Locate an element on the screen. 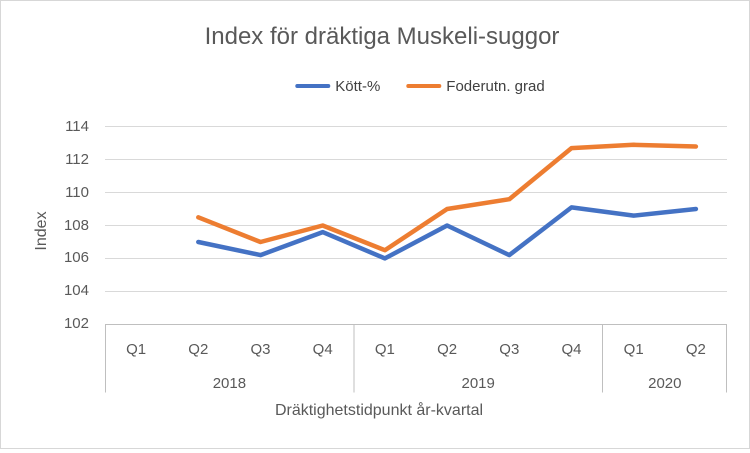  y-tick-label: 104 is located at coordinates (76, 291).